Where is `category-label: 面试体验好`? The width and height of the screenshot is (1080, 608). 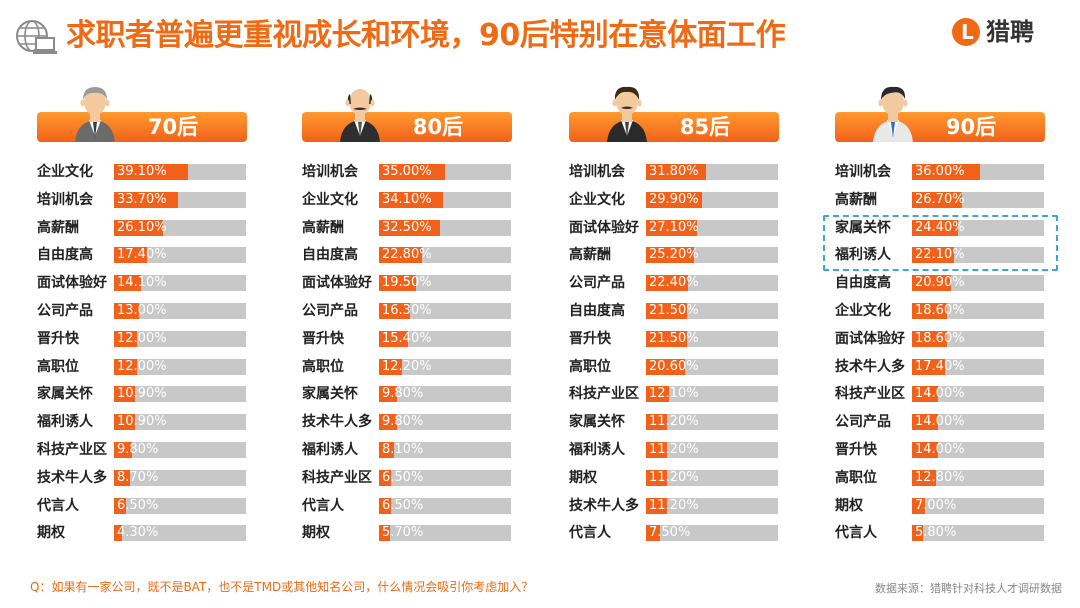
category-label: 面试体验好 is located at coordinates (72, 283).